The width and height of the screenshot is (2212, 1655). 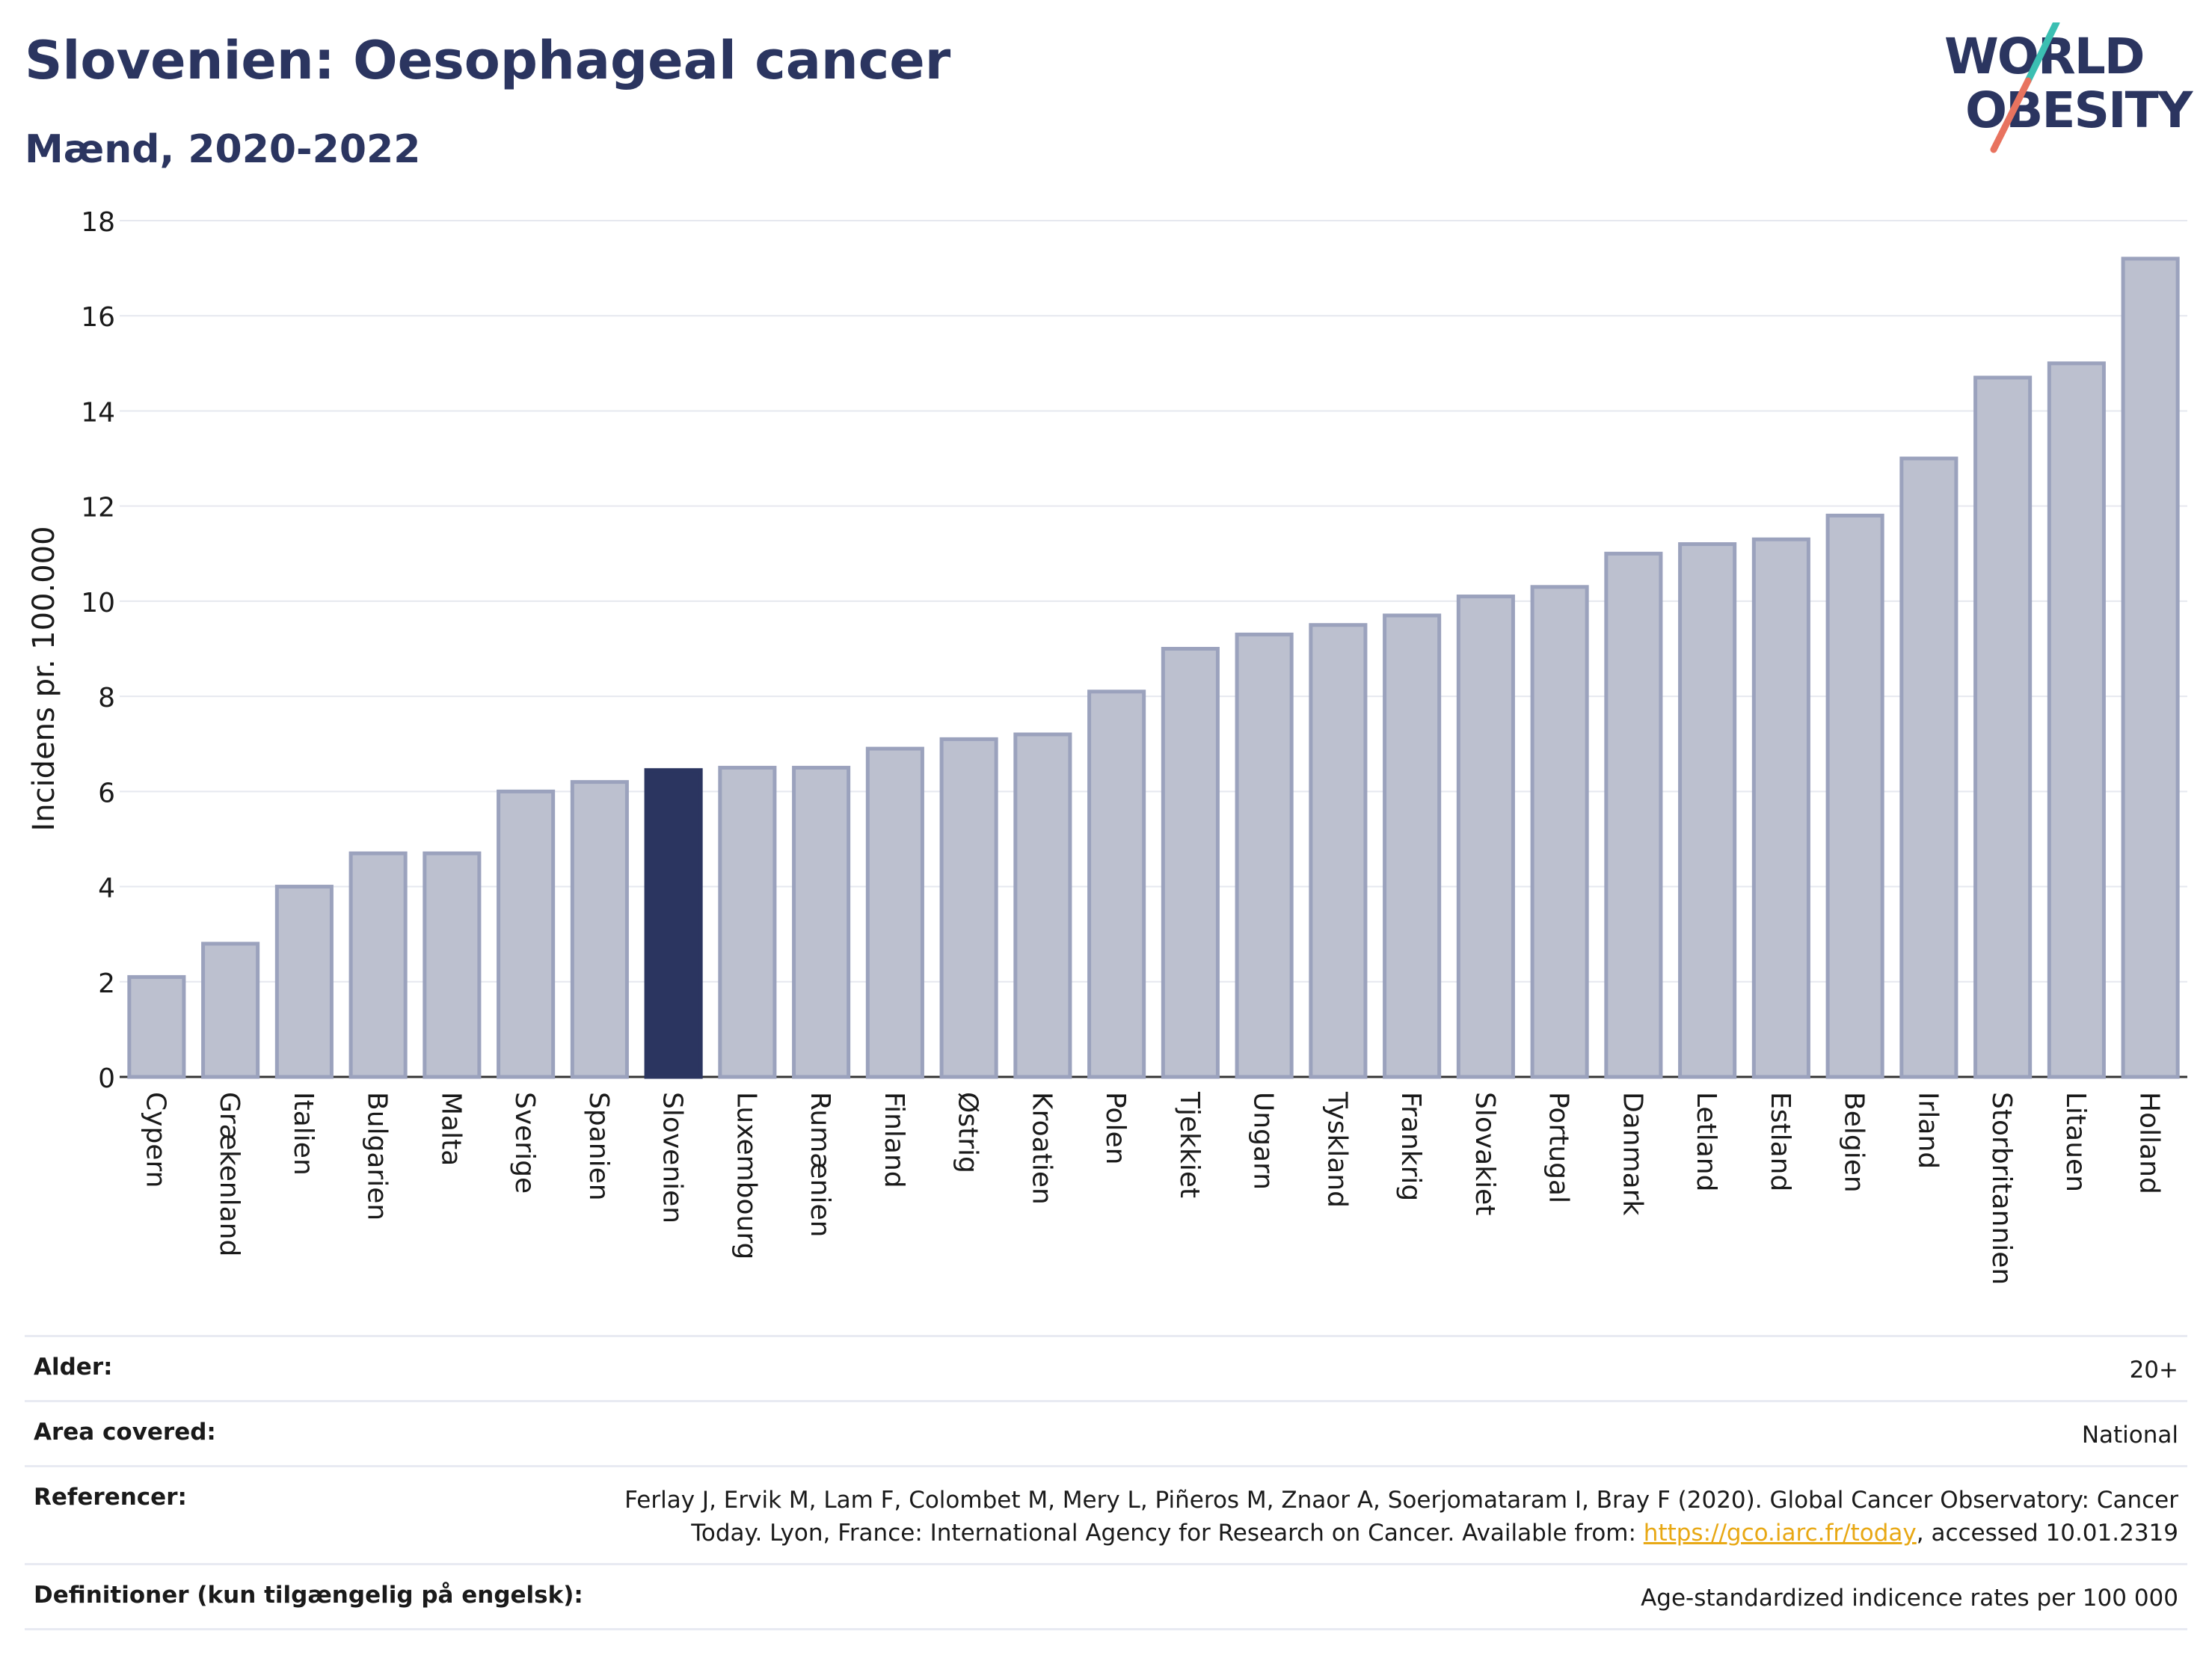 What do you see at coordinates (1041, 1148) in the screenshot?
I see `x-tick-label: Kroatien` at bounding box center [1041, 1148].